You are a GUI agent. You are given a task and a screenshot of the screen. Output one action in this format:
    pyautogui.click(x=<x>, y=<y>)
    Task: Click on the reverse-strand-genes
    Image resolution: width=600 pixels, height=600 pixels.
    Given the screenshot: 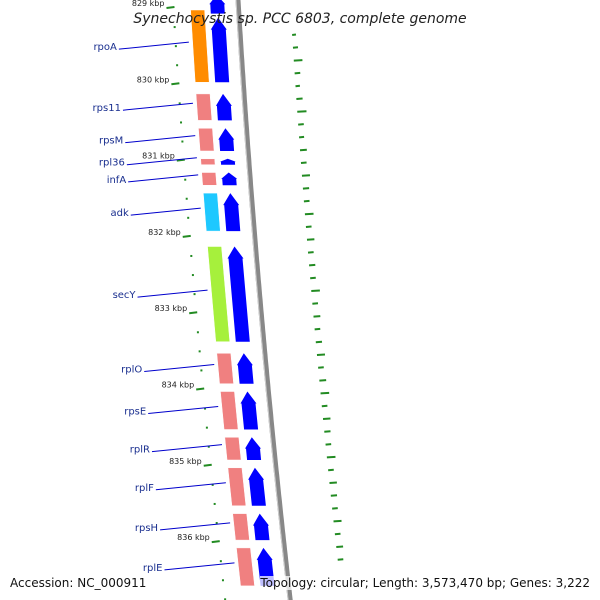 What is the action you would take?
    pyautogui.click(x=222, y=298)
    